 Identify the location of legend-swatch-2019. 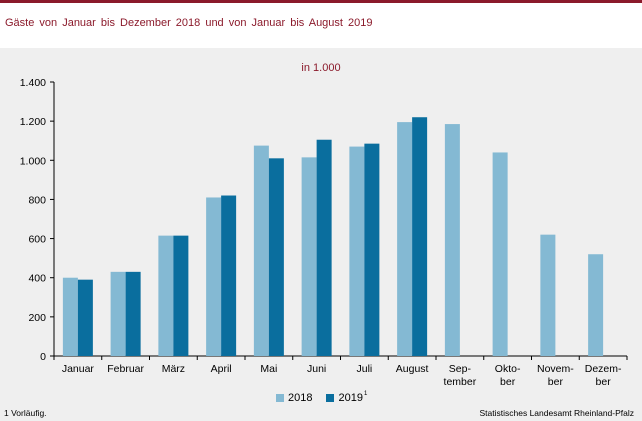
(330, 398).